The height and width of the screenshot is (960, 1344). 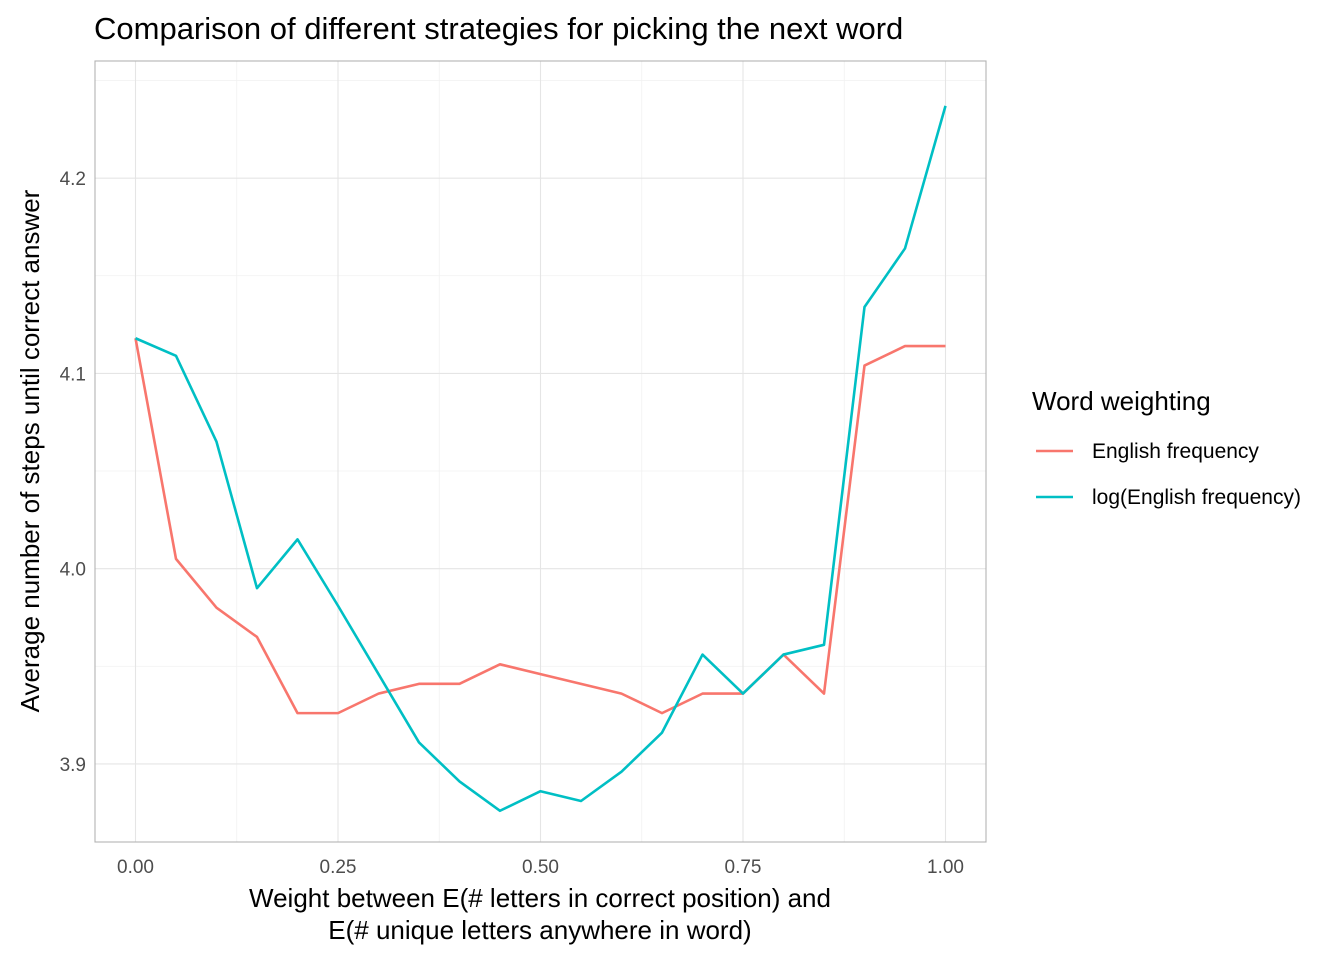 What do you see at coordinates (1168, 474) in the screenshot?
I see `legend-items: English frequency log(English frequency)` at bounding box center [1168, 474].